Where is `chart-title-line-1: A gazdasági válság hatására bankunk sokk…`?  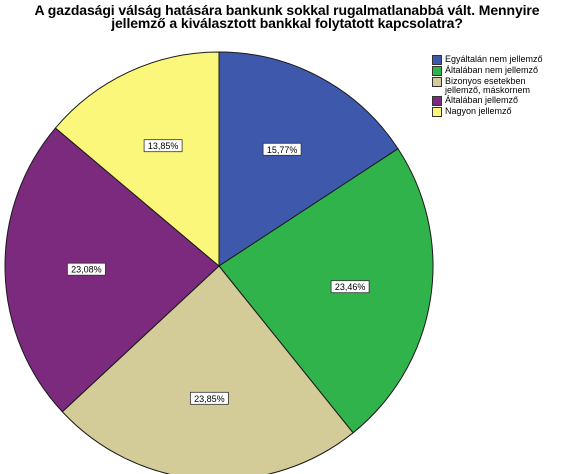 chart-title-line-1: A gazdasági válság hatására bankunk sokk… is located at coordinates (287, 10).